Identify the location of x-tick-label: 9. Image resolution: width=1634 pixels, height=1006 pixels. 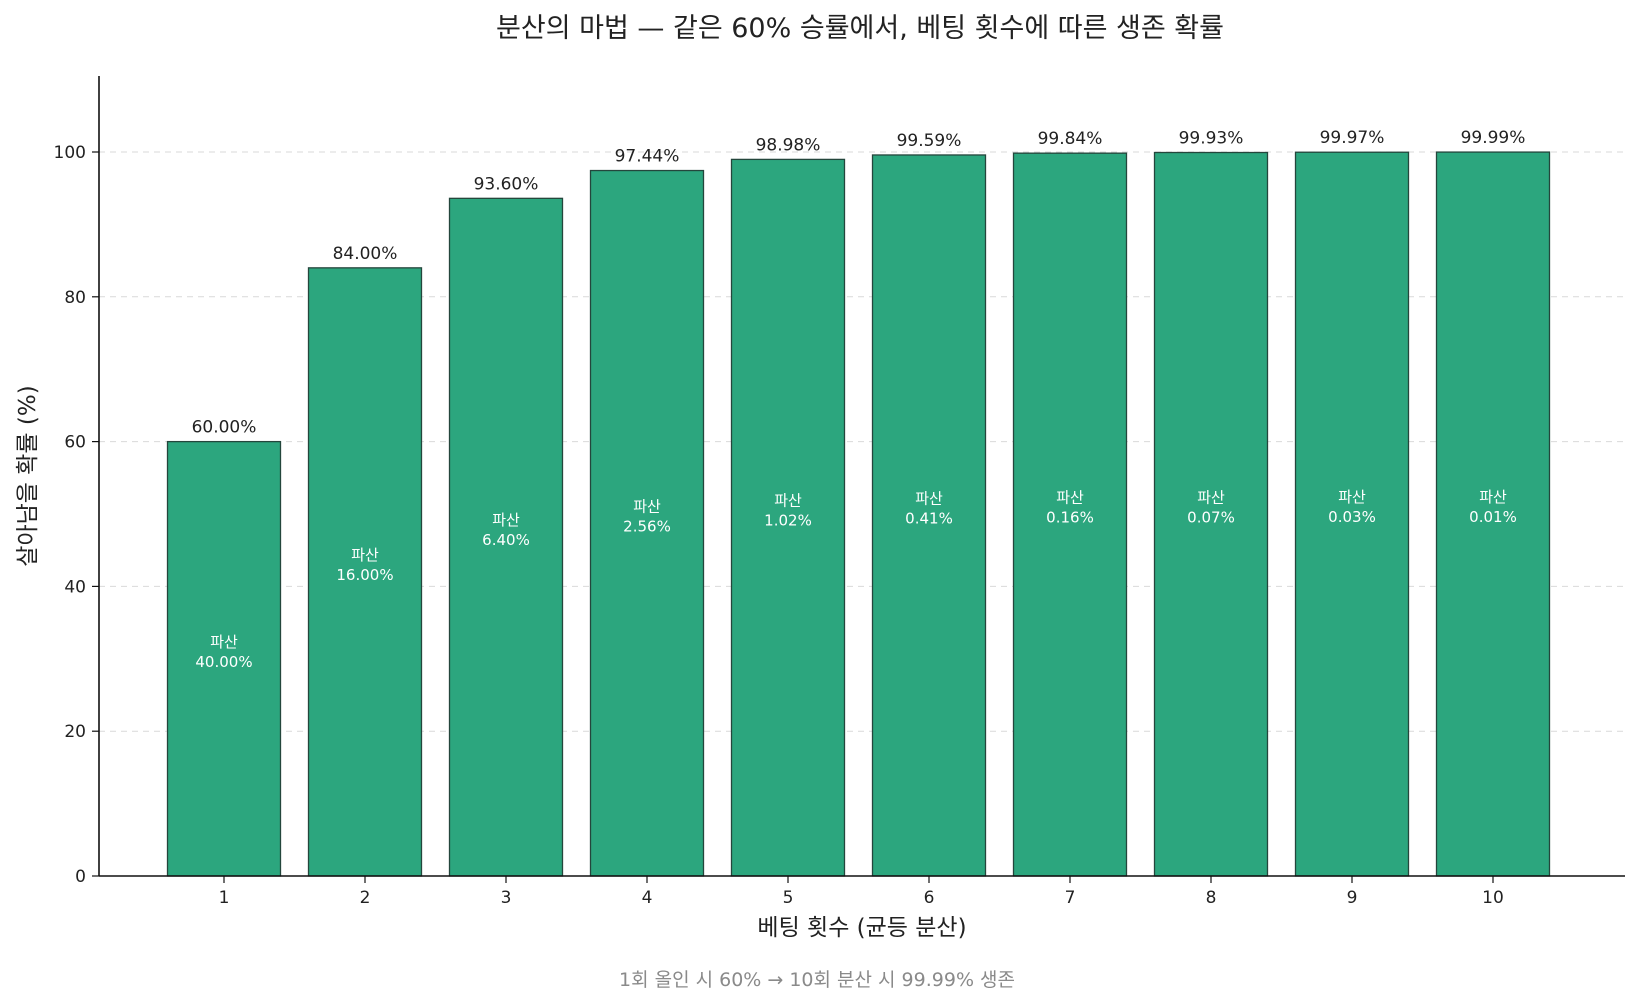
(1352, 898).